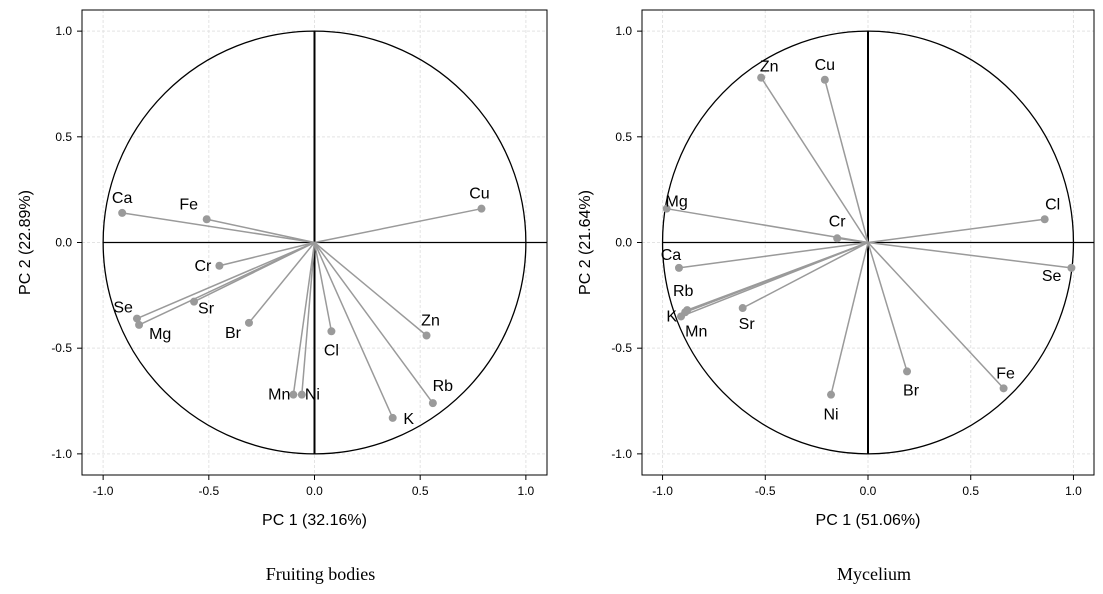  What do you see at coordinates (585, 242) in the screenshot?
I see `y-axis-label: PC 2 (21.64%)` at bounding box center [585, 242].